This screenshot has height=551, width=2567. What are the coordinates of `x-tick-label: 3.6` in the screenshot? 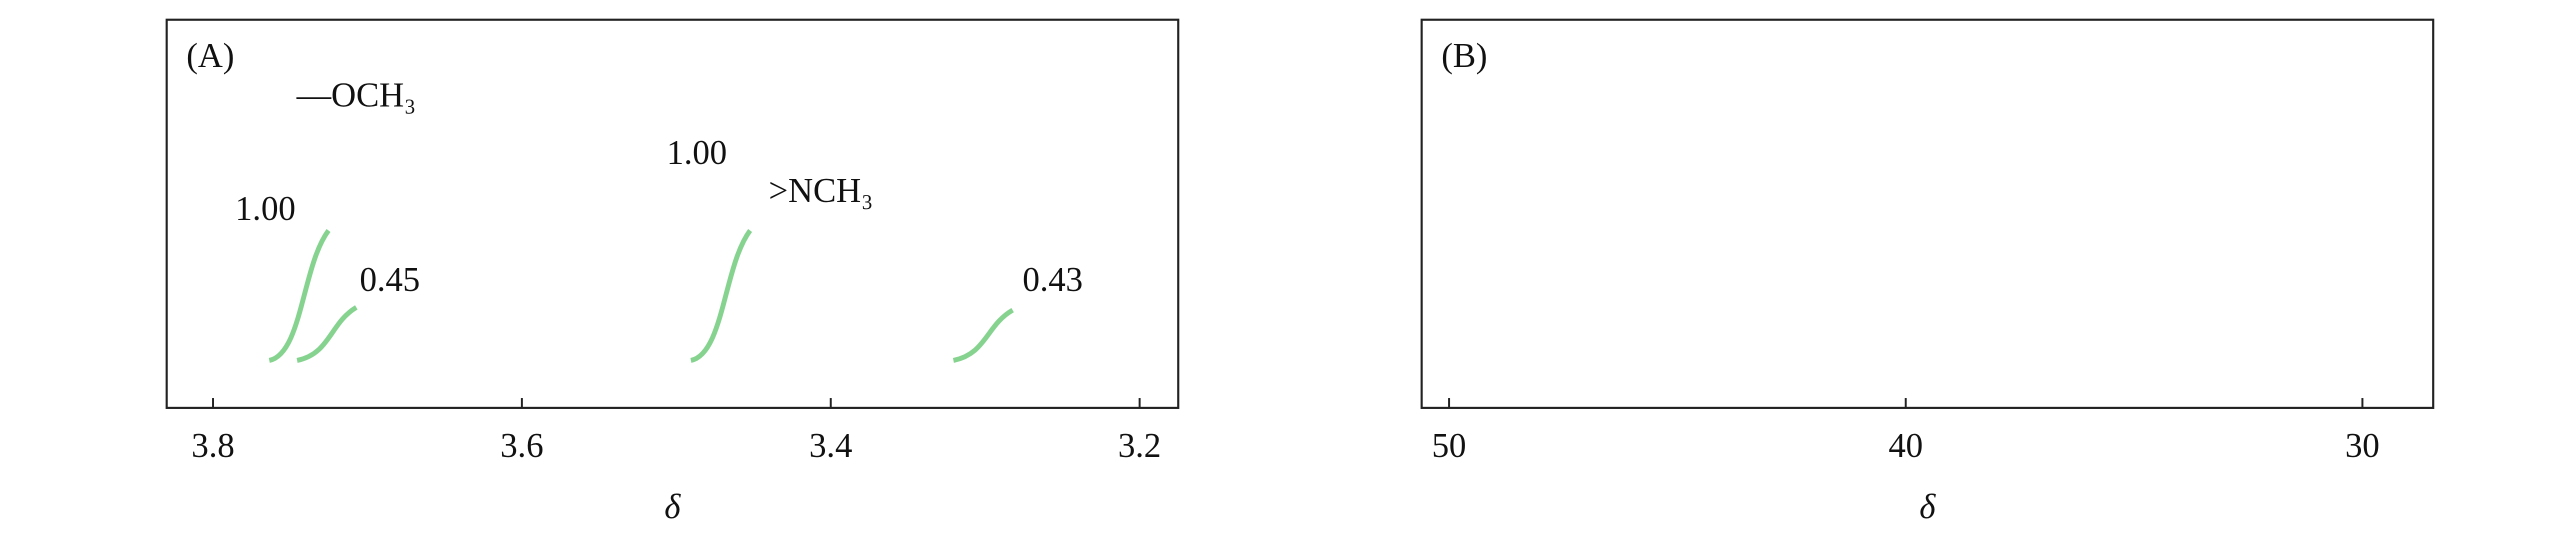 It's located at (521, 446).